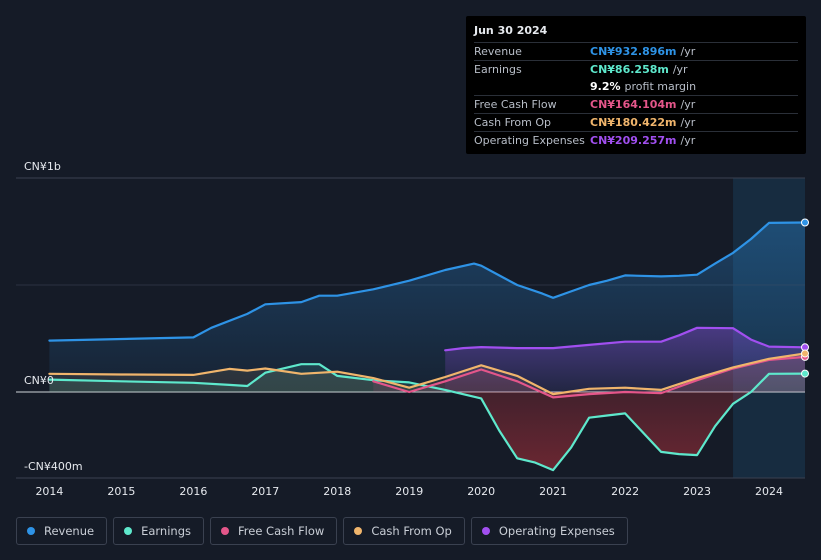 The image size is (821, 560). I want to click on tooltip-row-label: Operating Expenses, so click(529, 140).